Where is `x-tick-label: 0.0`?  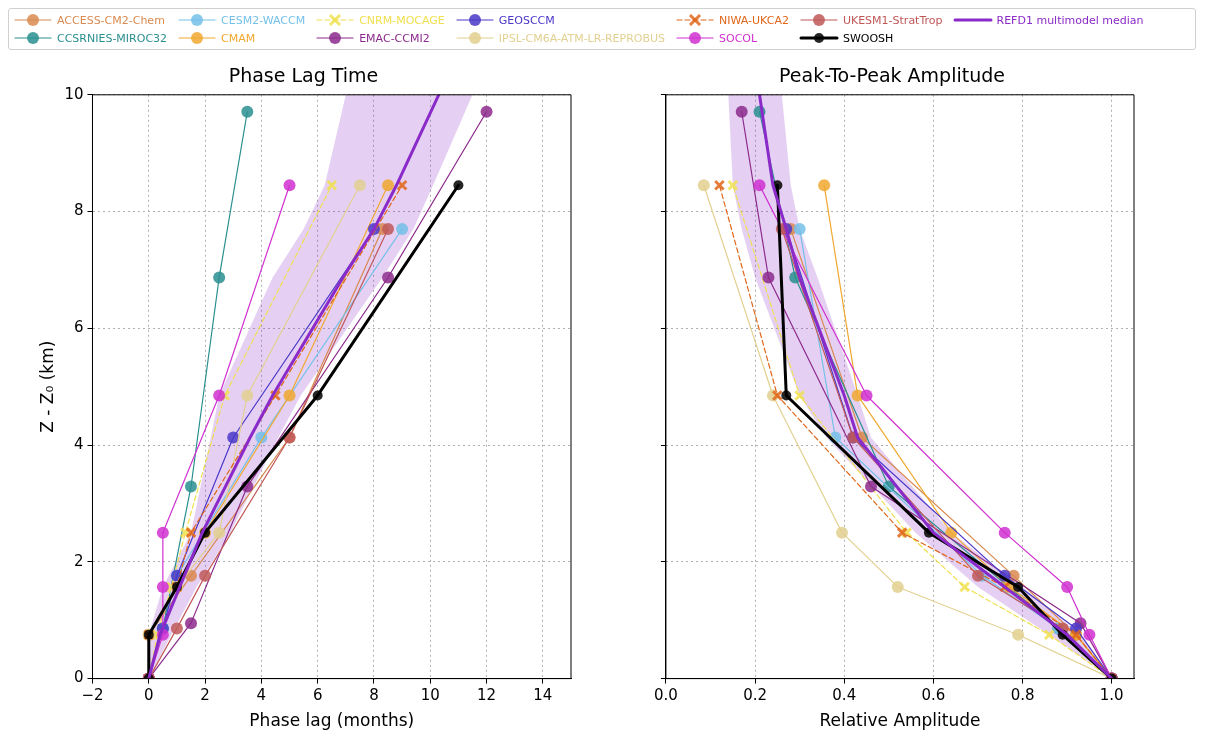 x-tick-label: 0.0 is located at coordinates (666, 695).